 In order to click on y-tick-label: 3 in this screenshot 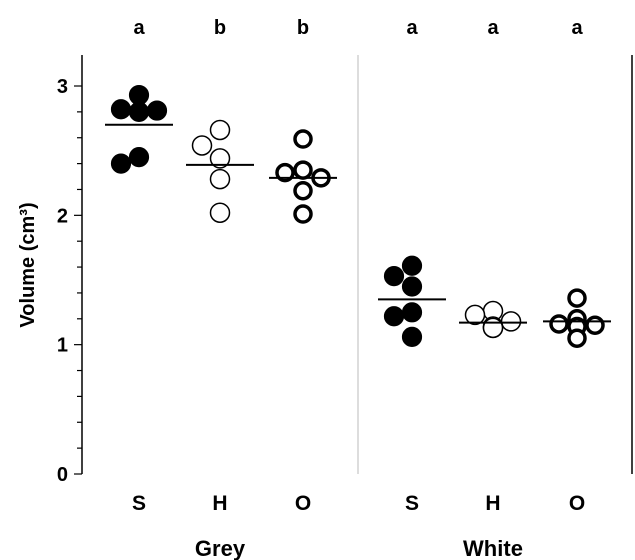, I will do `click(62, 87)`.